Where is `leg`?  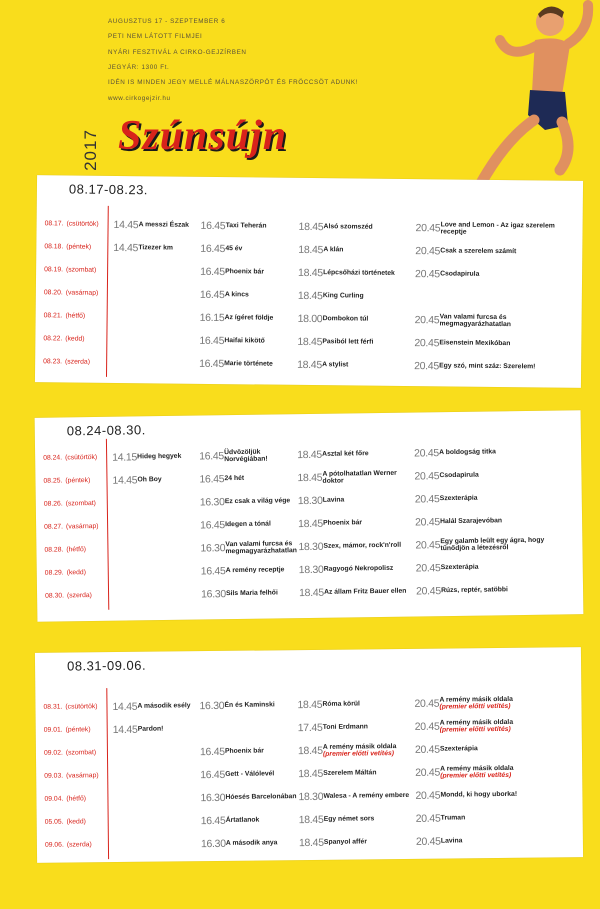
leg is located at coordinates (507, 152).